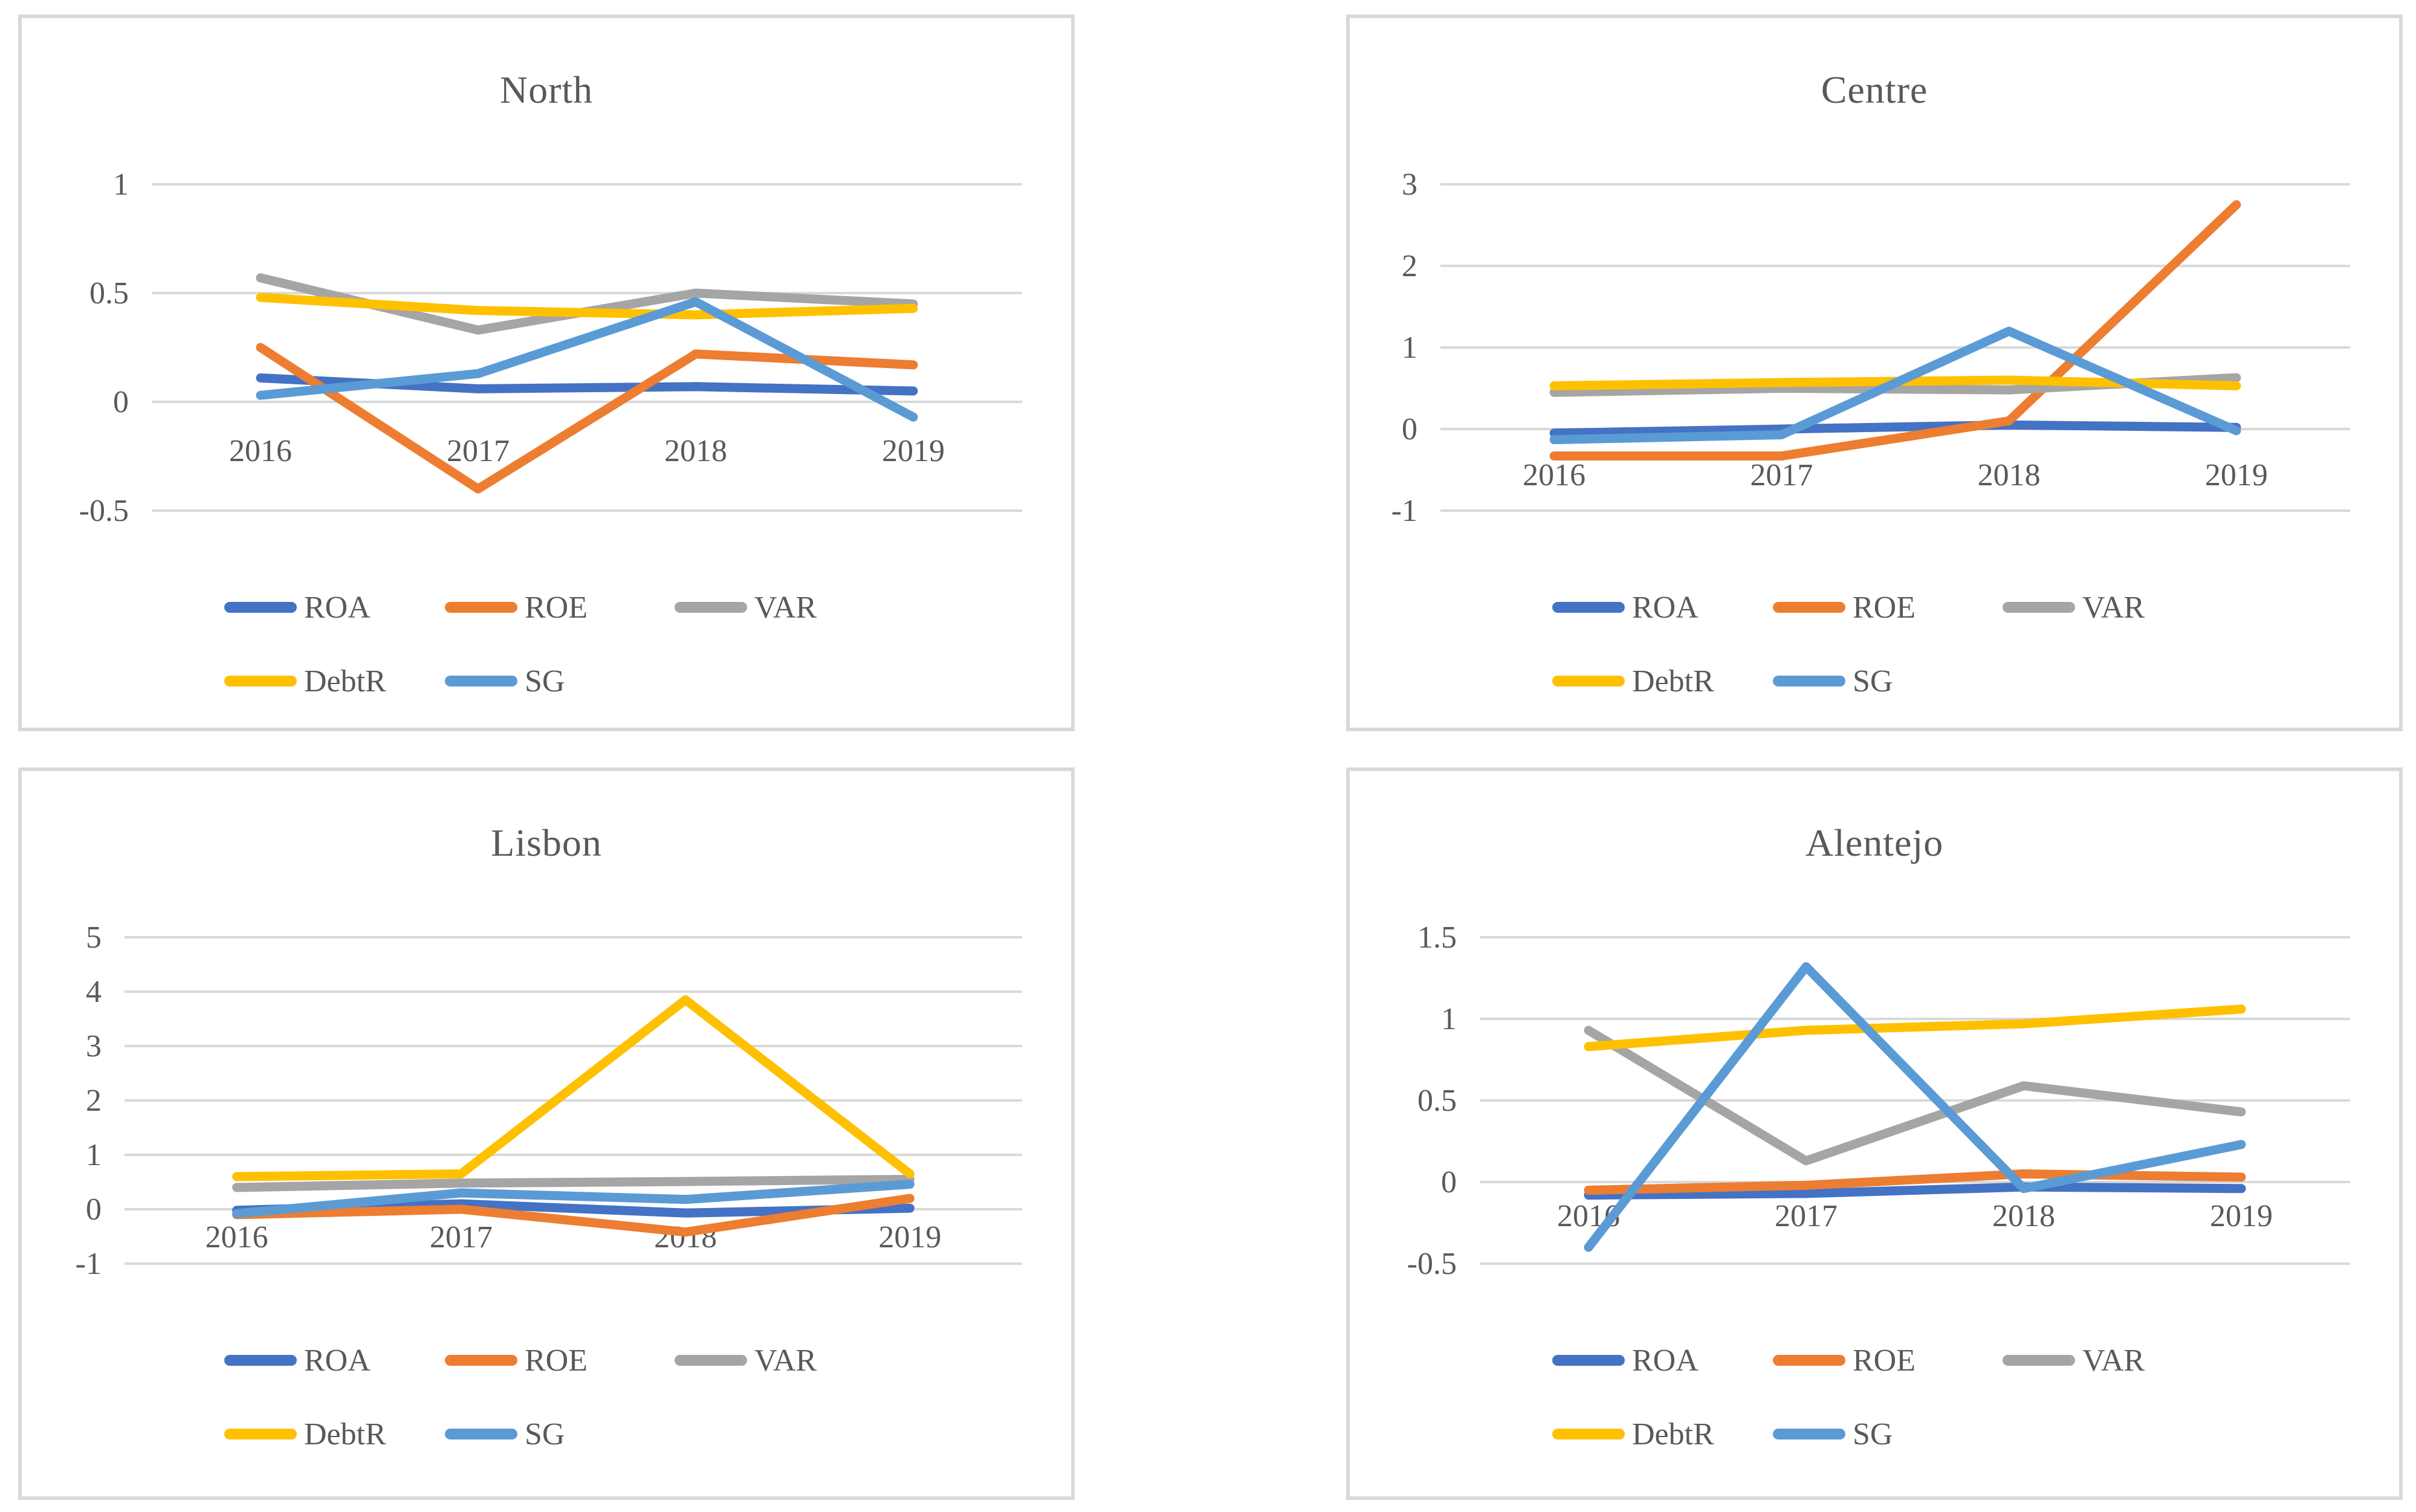  I want to click on chart-title-centre: Centre, so click(1874, 89).